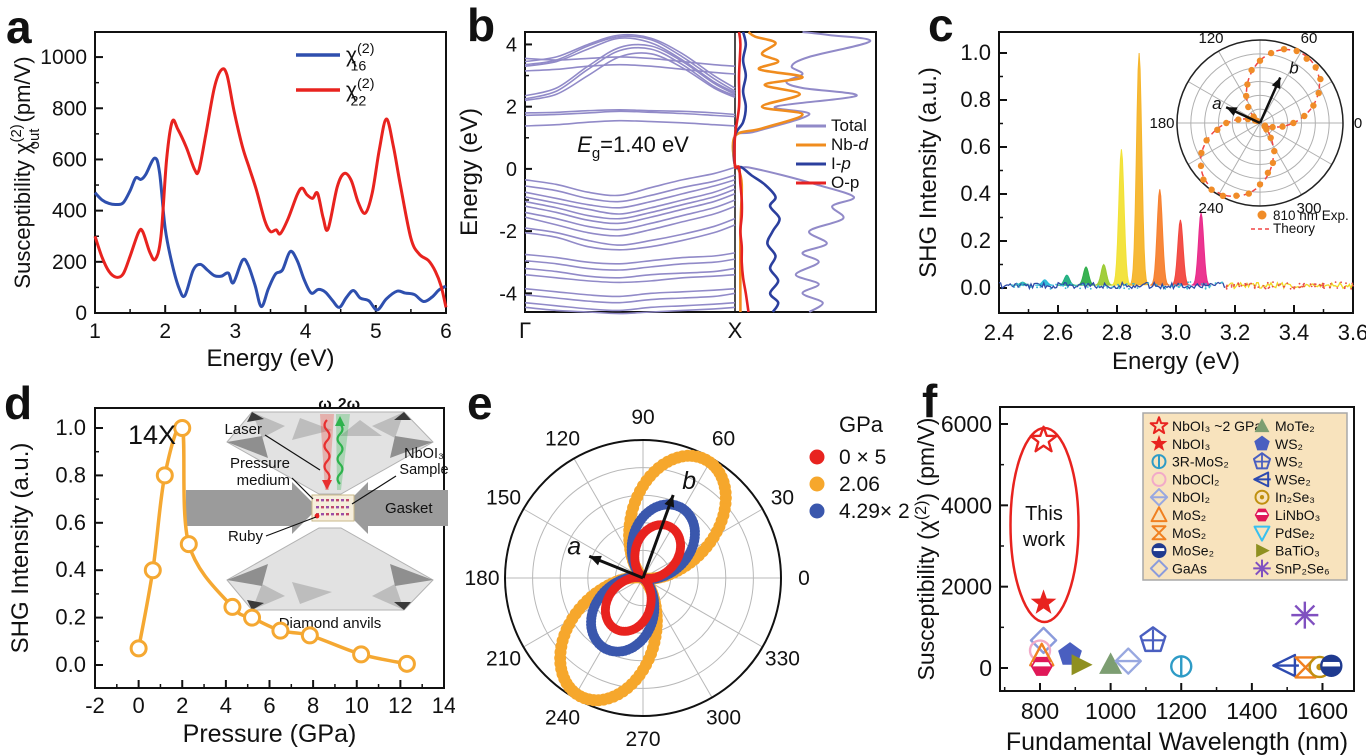 The width and height of the screenshot is (1366, 756). I want to click on axes: 800 1000 1200 1400 1600 0 2000 4000 6000, so click(1148, 565).